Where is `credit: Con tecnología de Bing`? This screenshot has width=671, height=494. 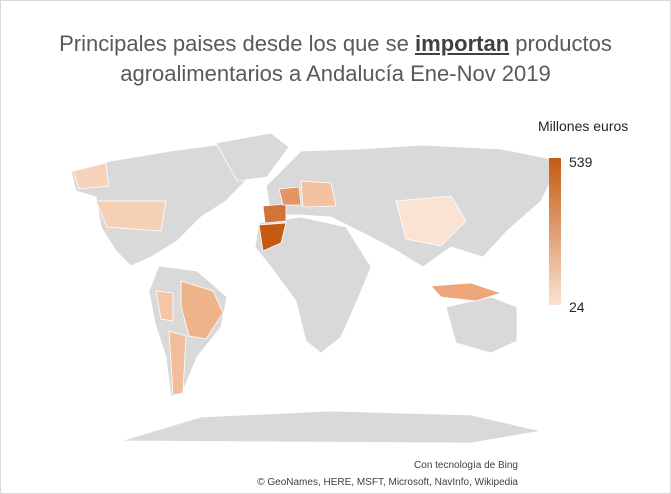 credit: Con tecnología de Bing is located at coordinates (466, 465).